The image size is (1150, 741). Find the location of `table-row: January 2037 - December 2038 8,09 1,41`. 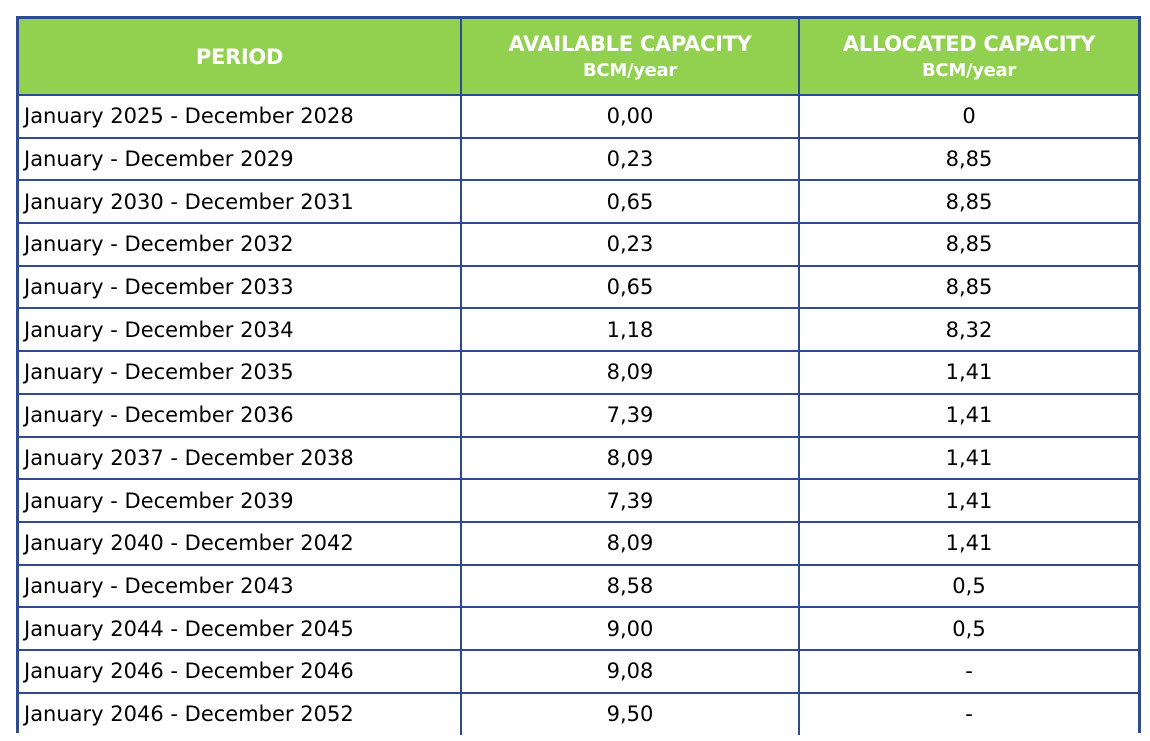

table-row: January 2037 - December 2038 8,09 1,41 is located at coordinates (578, 458).